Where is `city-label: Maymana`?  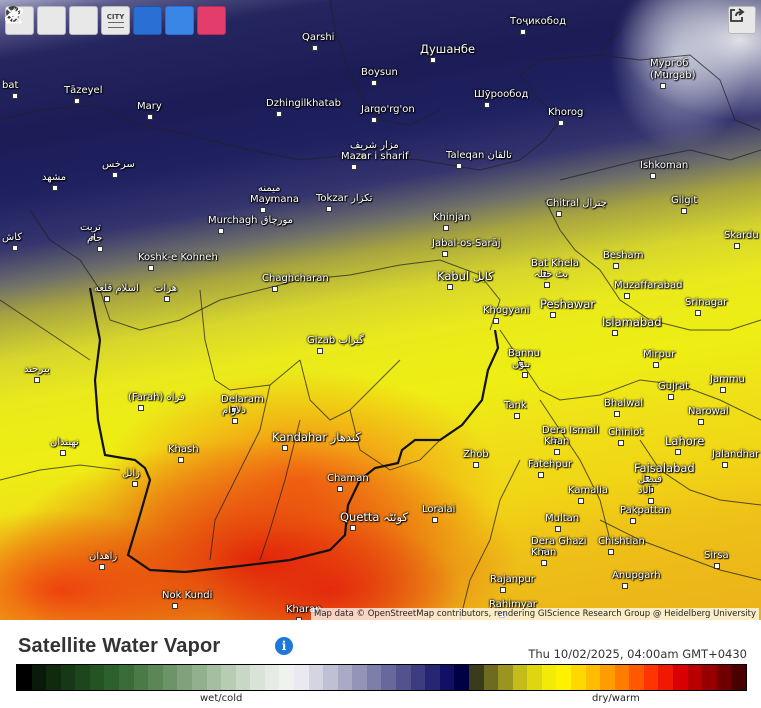 city-label: Maymana is located at coordinates (275, 199).